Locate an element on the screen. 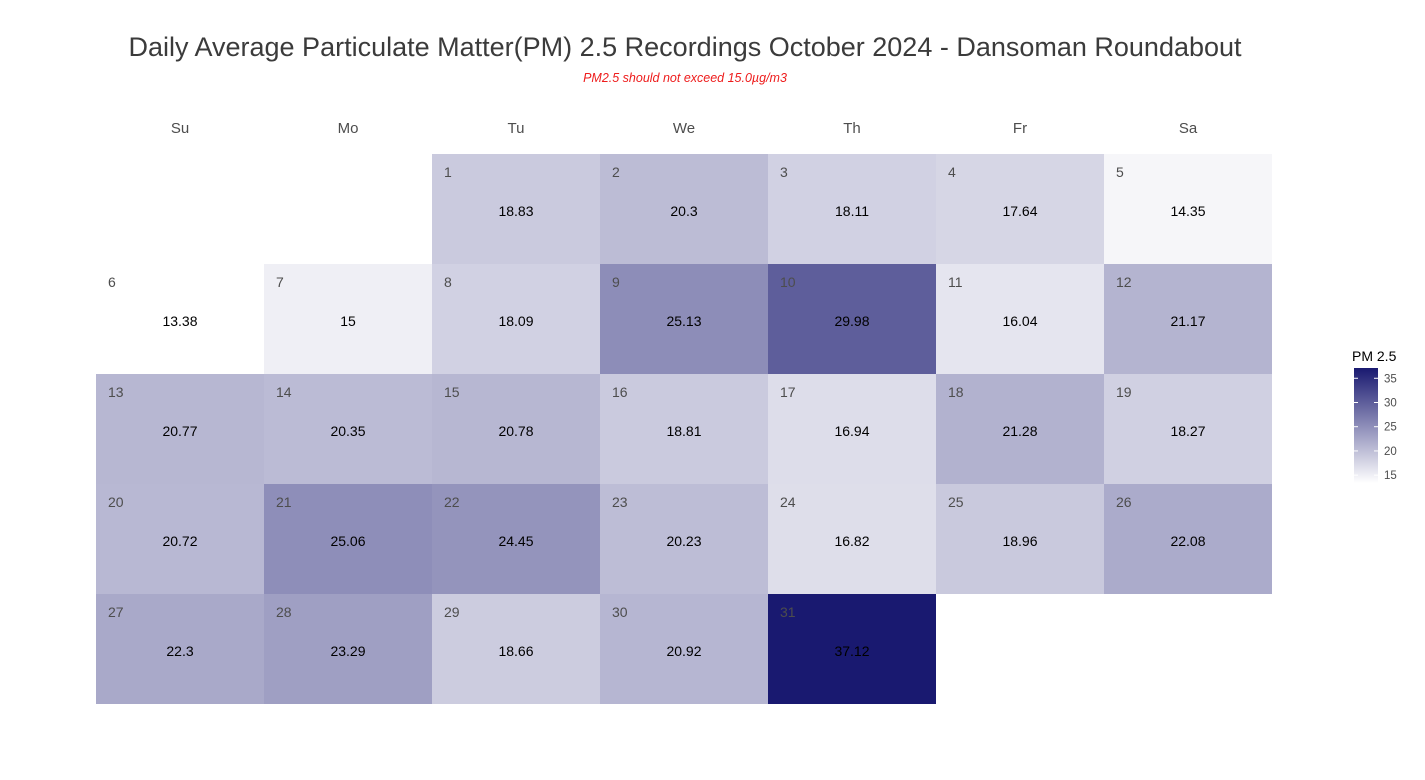 The height and width of the screenshot is (780, 1425). value-label: 15 is located at coordinates (348, 321).